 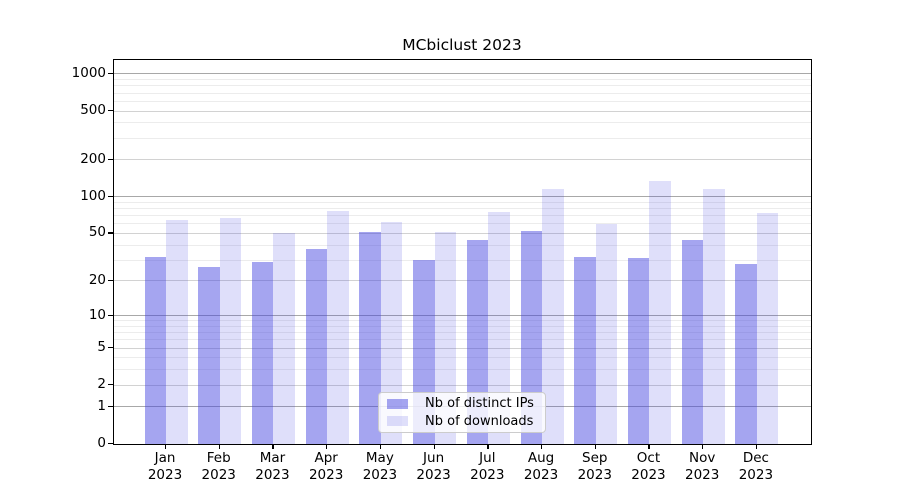 I want to click on y-tick-label: 50, so click(x=97, y=232).